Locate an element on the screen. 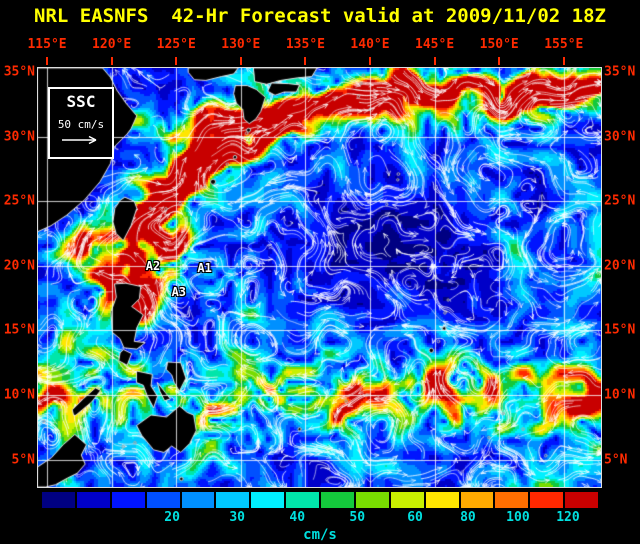 This screenshot has width=640, height=544. station-label-a1: A1 is located at coordinates (204, 268).